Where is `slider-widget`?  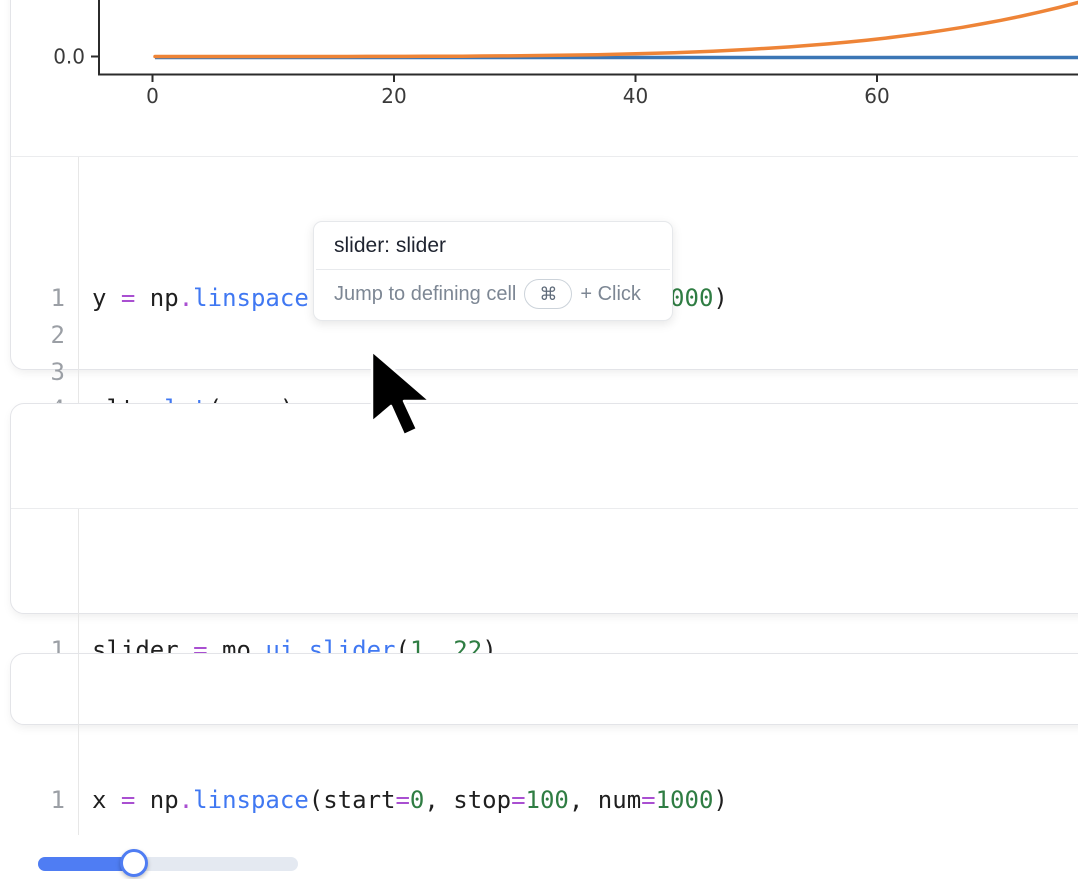 slider-widget is located at coordinates (169, 864).